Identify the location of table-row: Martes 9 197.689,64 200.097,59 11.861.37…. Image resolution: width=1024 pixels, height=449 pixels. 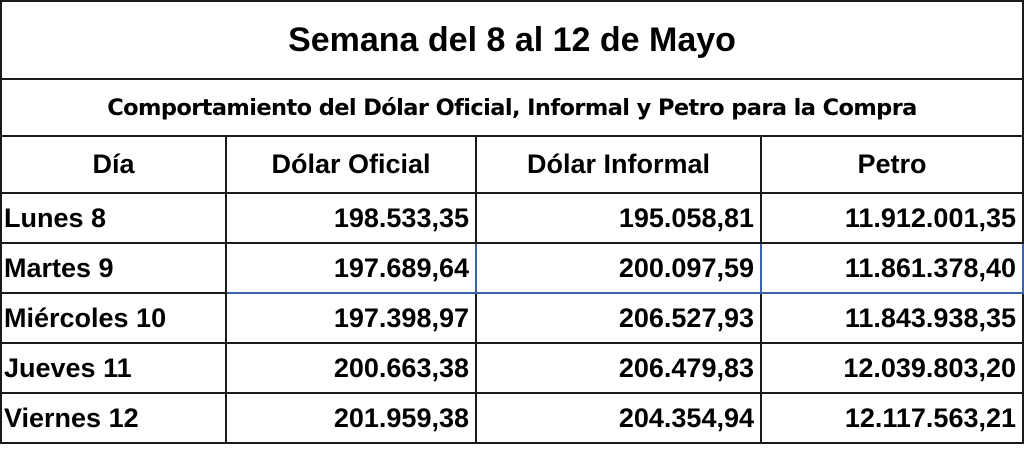
(512, 268).